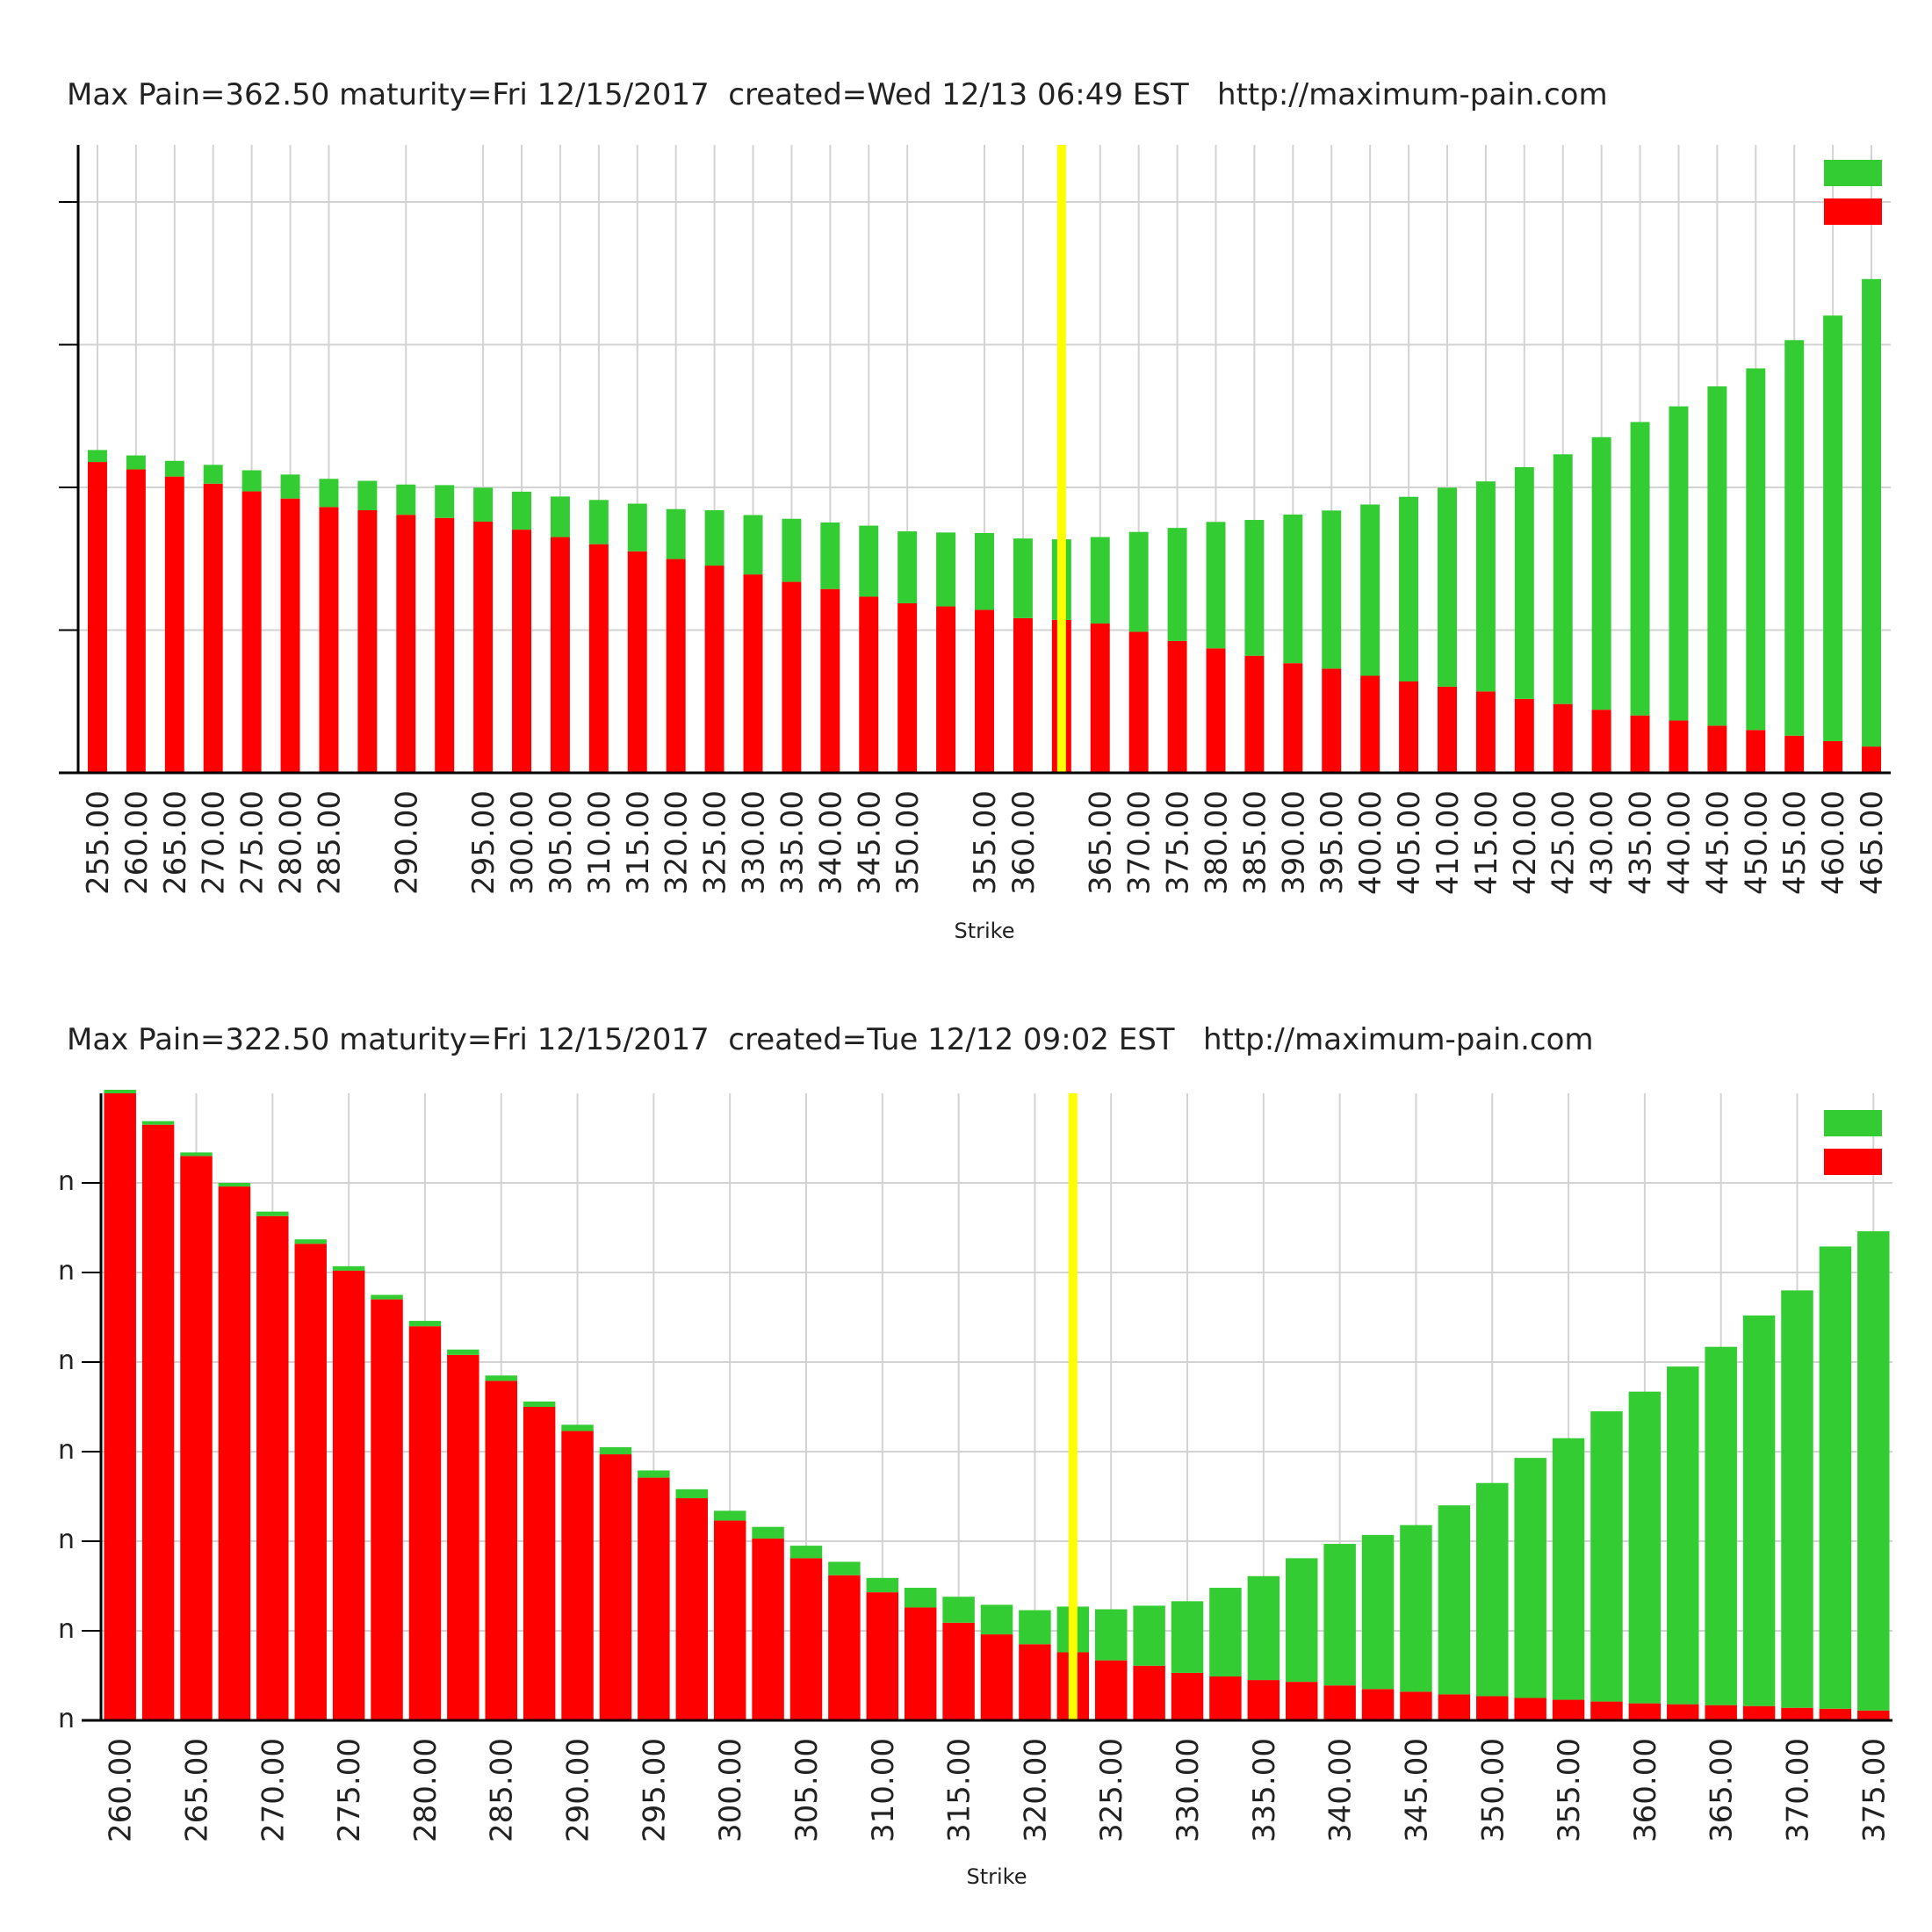 The height and width of the screenshot is (1932, 1932). Describe the element at coordinates (792, 843) in the screenshot. I see `x-tick-label: 335.00` at that location.